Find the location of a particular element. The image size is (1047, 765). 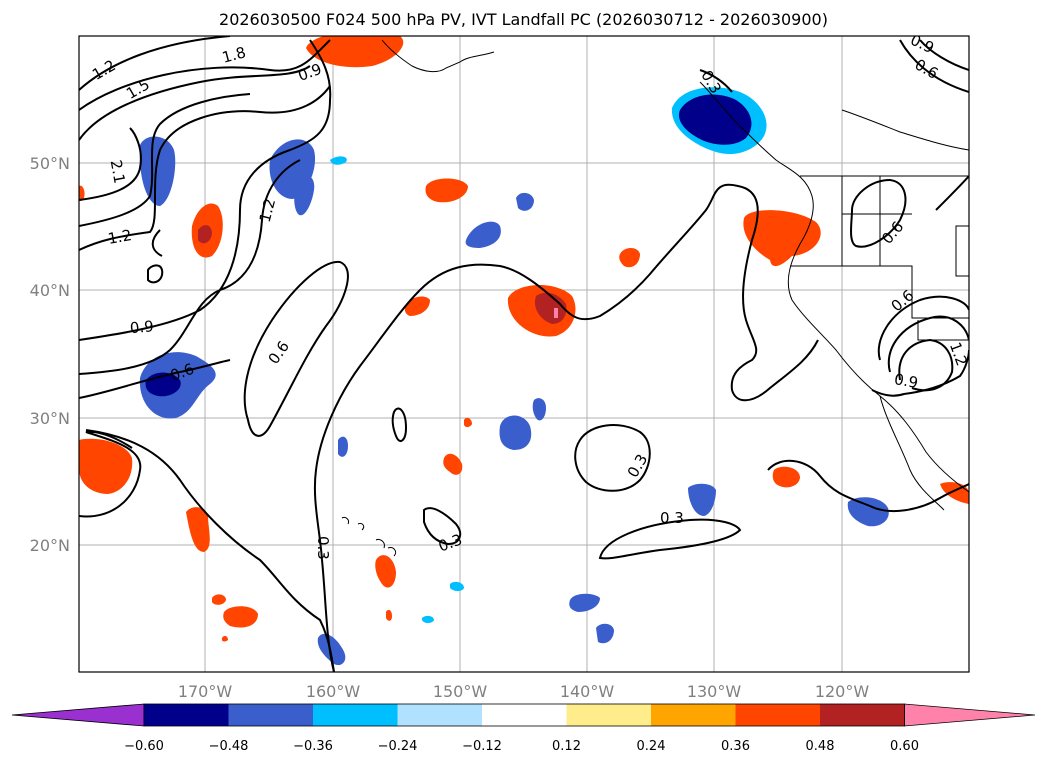

lon-label-130w: 130°W is located at coordinates (714, 691).